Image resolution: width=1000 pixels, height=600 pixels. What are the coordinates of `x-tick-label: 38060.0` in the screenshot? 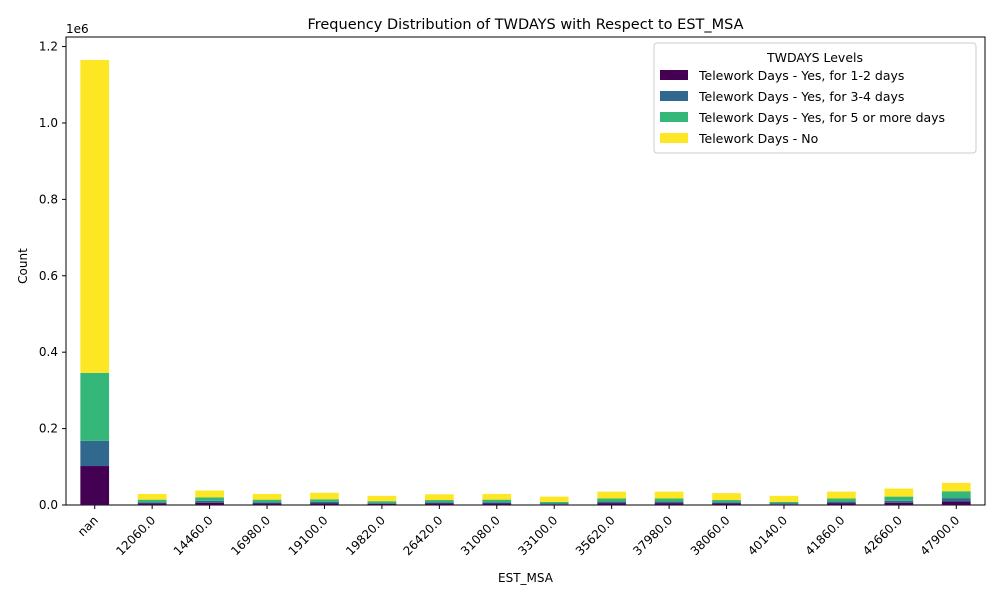 It's located at (710, 535).